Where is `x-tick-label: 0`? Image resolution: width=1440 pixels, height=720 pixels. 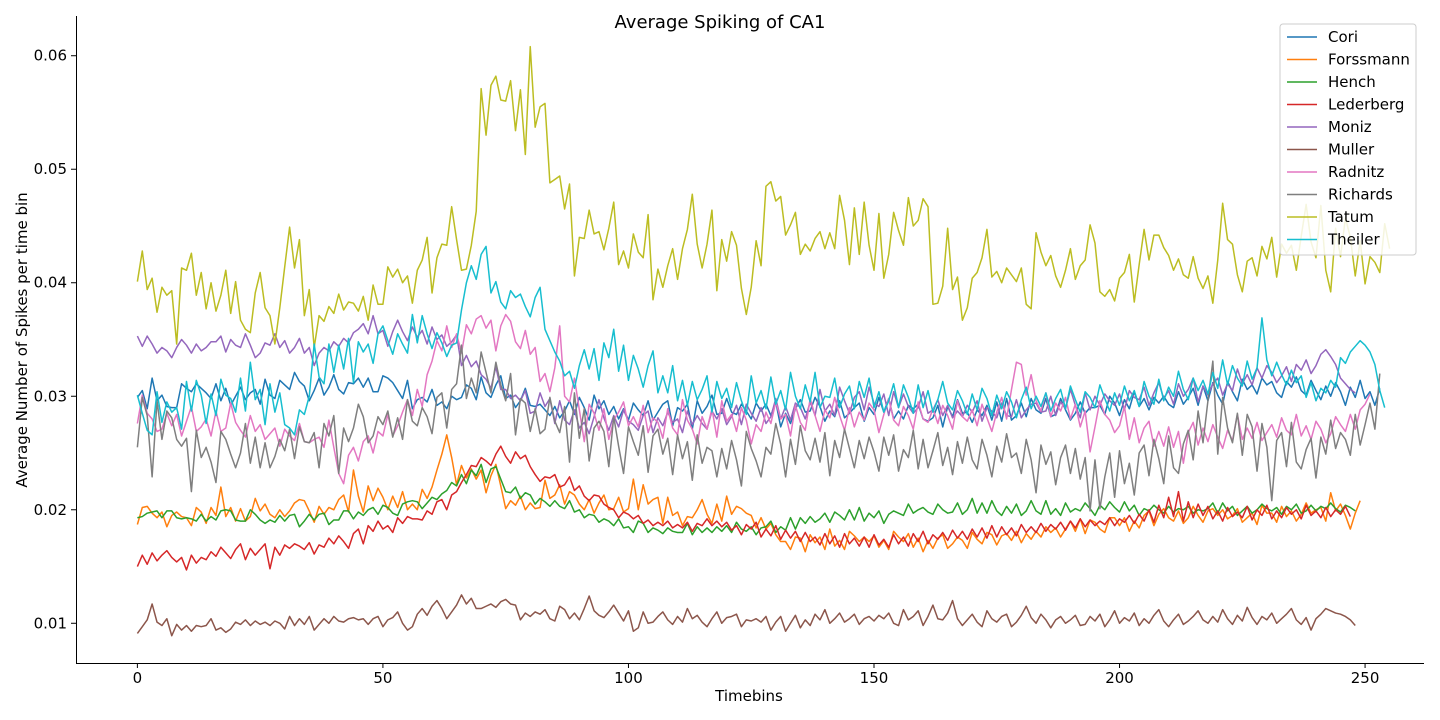
x-tick-label: 0 is located at coordinates (138, 678).